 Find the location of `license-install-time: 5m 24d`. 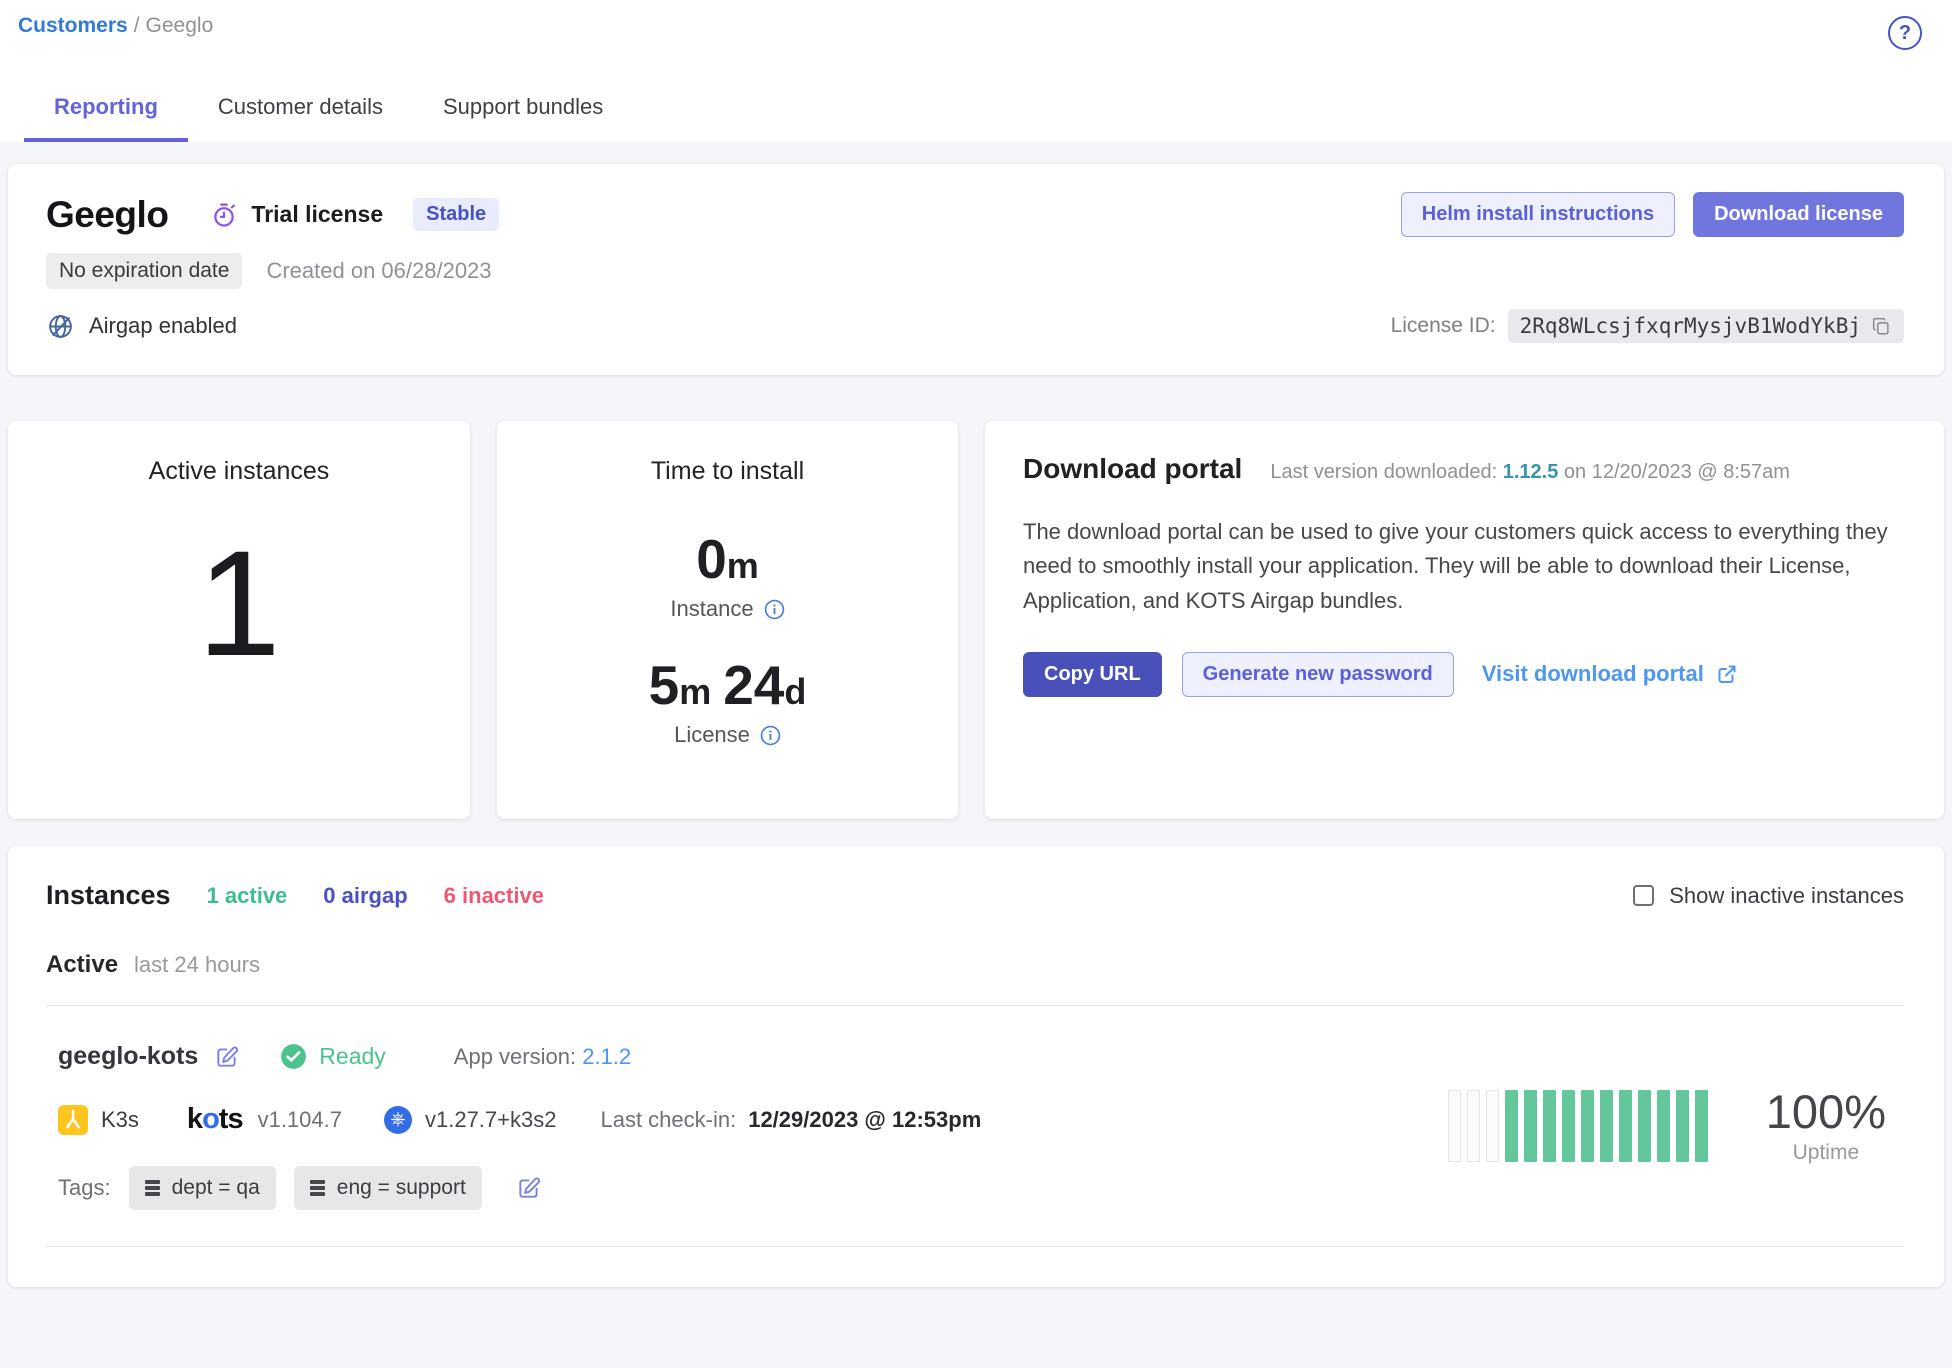

license-install-time: 5m 24d is located at coordinates (727, 685).